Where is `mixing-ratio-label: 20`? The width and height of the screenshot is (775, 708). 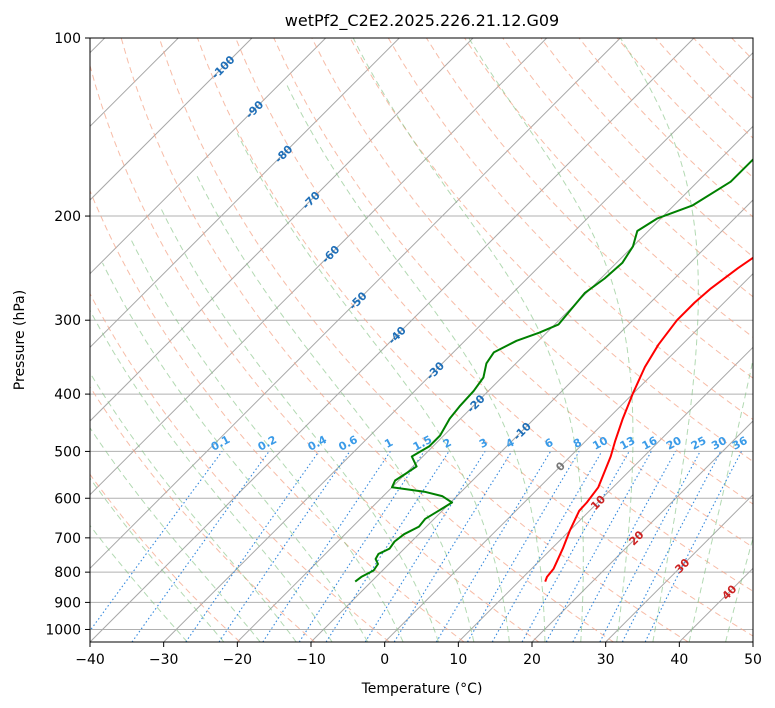
mixing-ratio-label: 20 is located at coordinates (674, 443).